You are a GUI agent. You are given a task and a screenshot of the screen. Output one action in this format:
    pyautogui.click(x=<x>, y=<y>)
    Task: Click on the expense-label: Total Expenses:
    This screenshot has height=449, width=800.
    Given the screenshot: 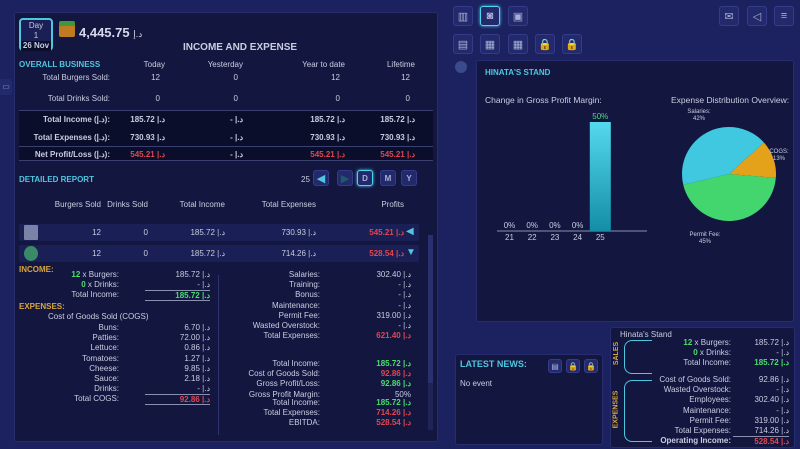 What is the action you would take?
    pyautogui.click(x=702, y=430)
    